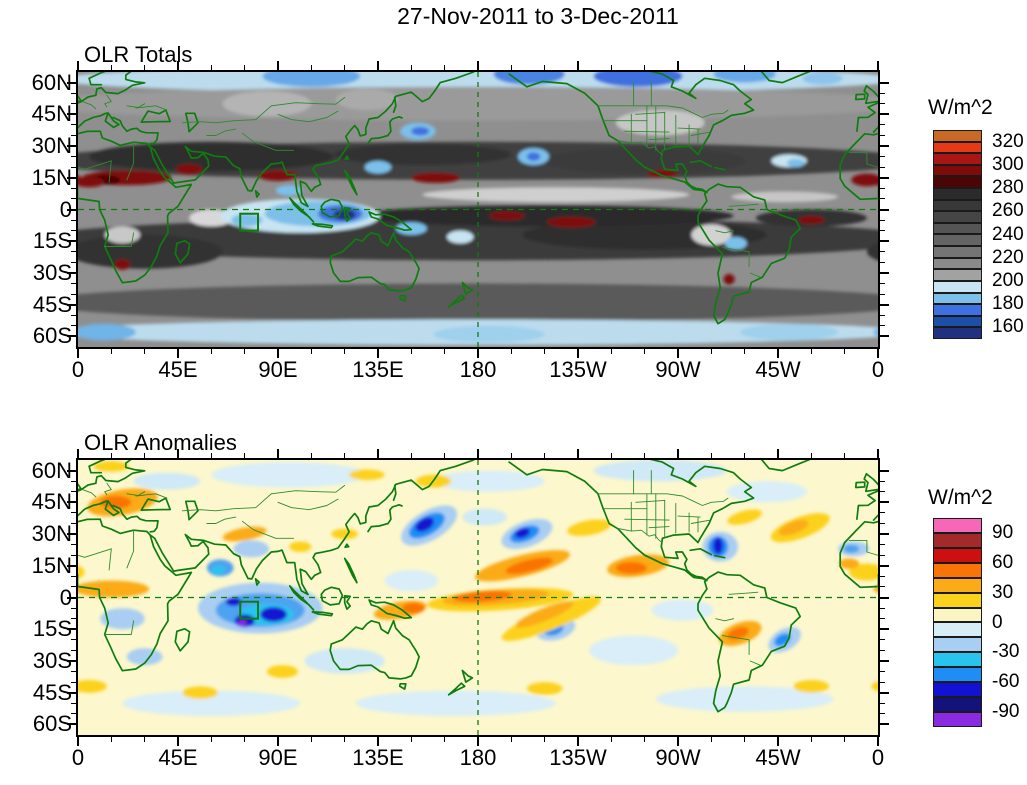 This screenshot has height=785, width=1027. I want to click on lat-tick-label: 15N, so click(51, 565).